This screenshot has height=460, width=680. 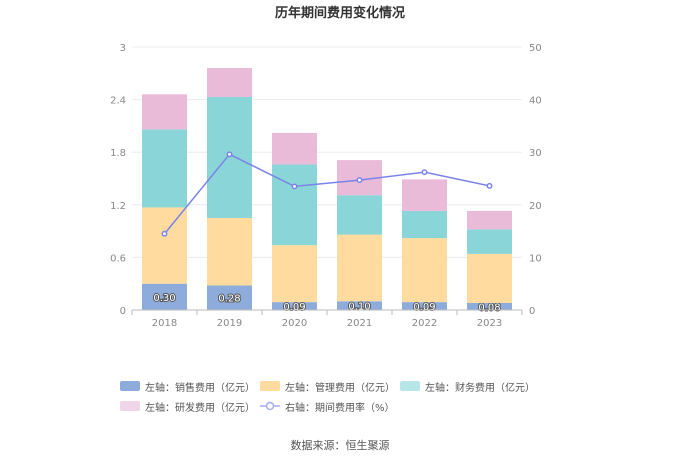 I want to click on right-tick-label: 50, so click(x=535, y=48).